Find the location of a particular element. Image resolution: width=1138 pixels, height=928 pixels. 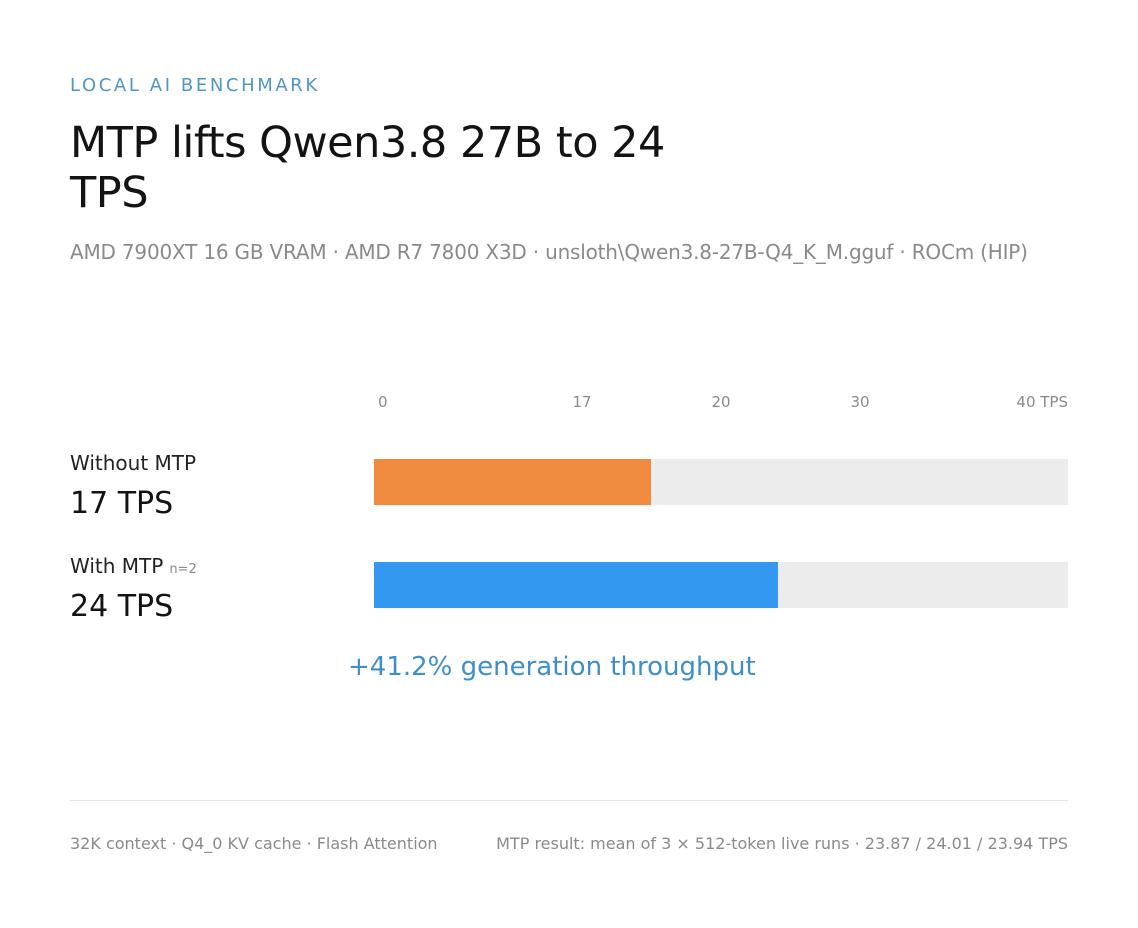

eyebrow-label: LOCAL AI BENCHMARK is located at coordinates (195, 85).